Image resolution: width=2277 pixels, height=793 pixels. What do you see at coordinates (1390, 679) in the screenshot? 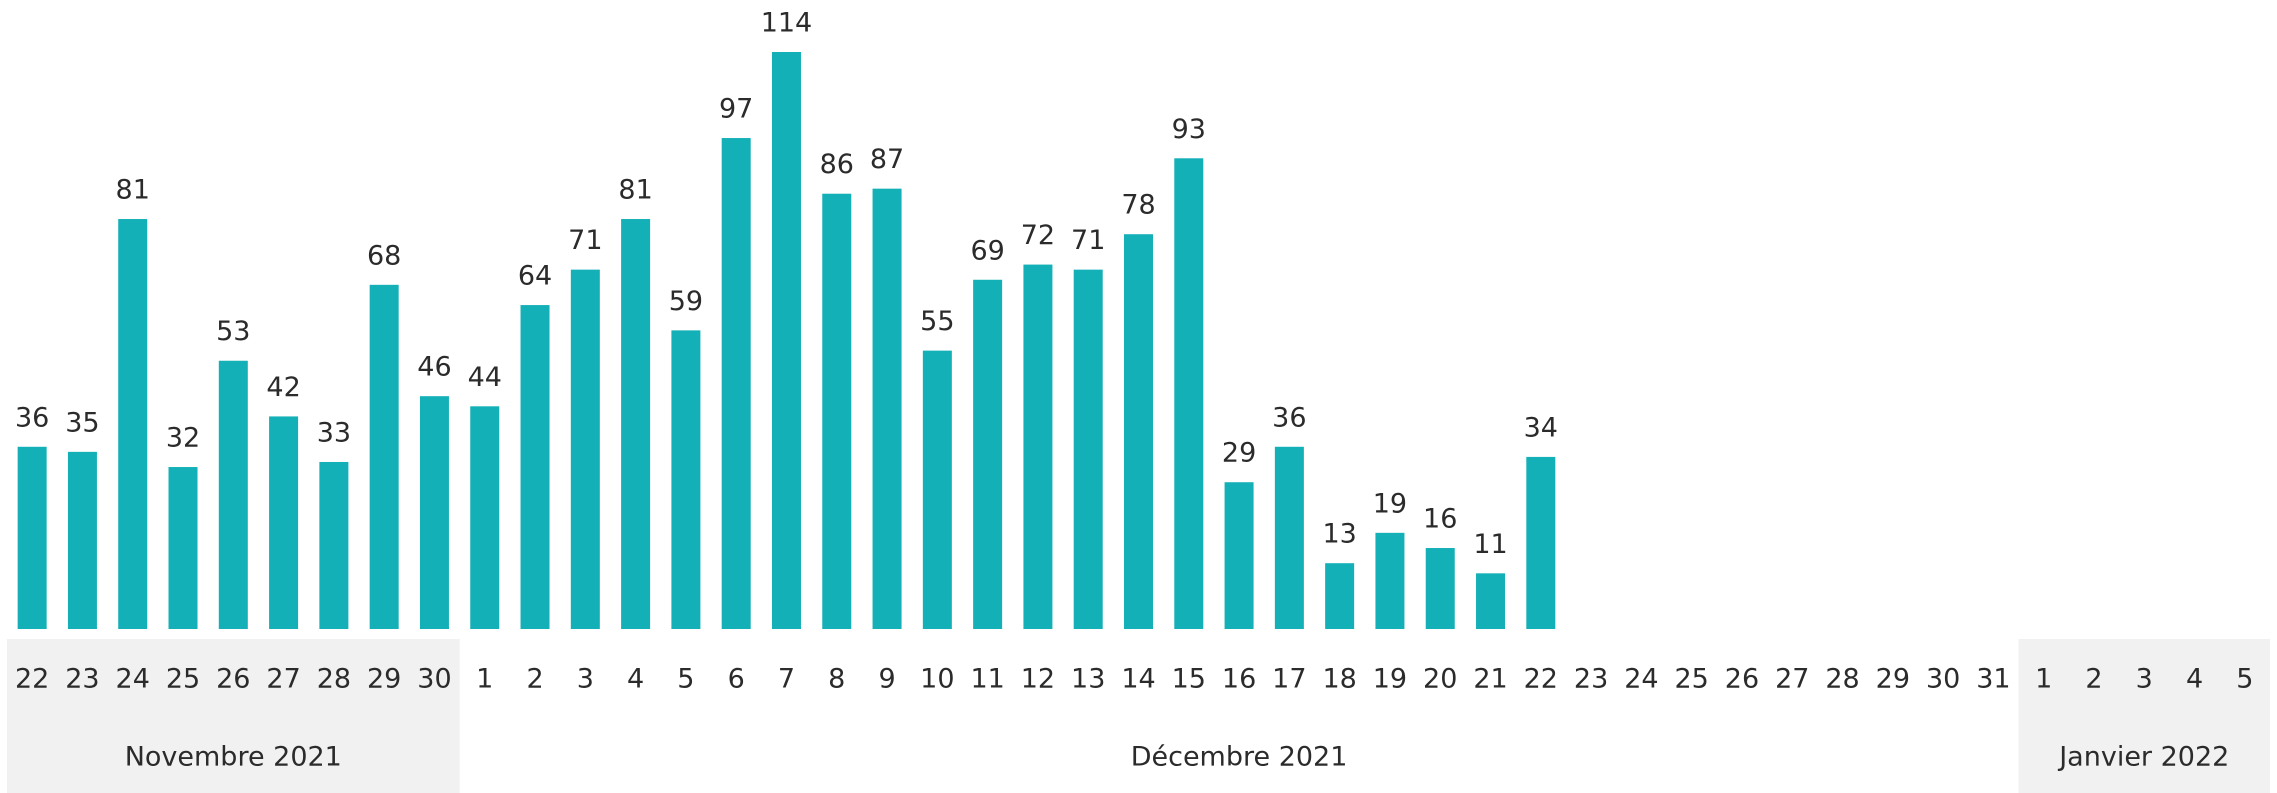
I see `x-tick-label: 19` at bounding box center [1390, 679].